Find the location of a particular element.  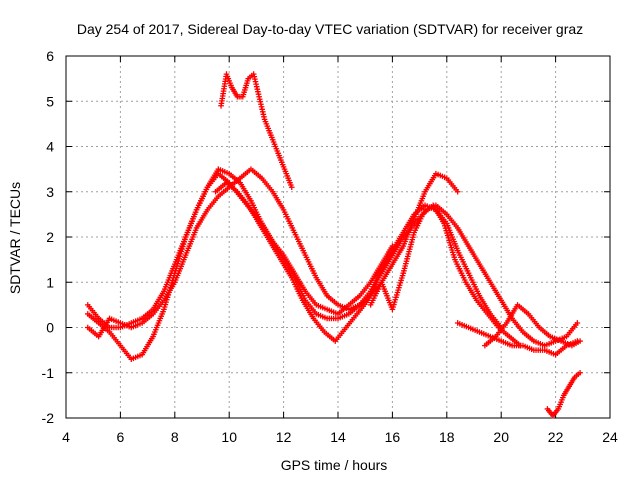

x-tick-label: 22 is located at coordinates (556, 437).